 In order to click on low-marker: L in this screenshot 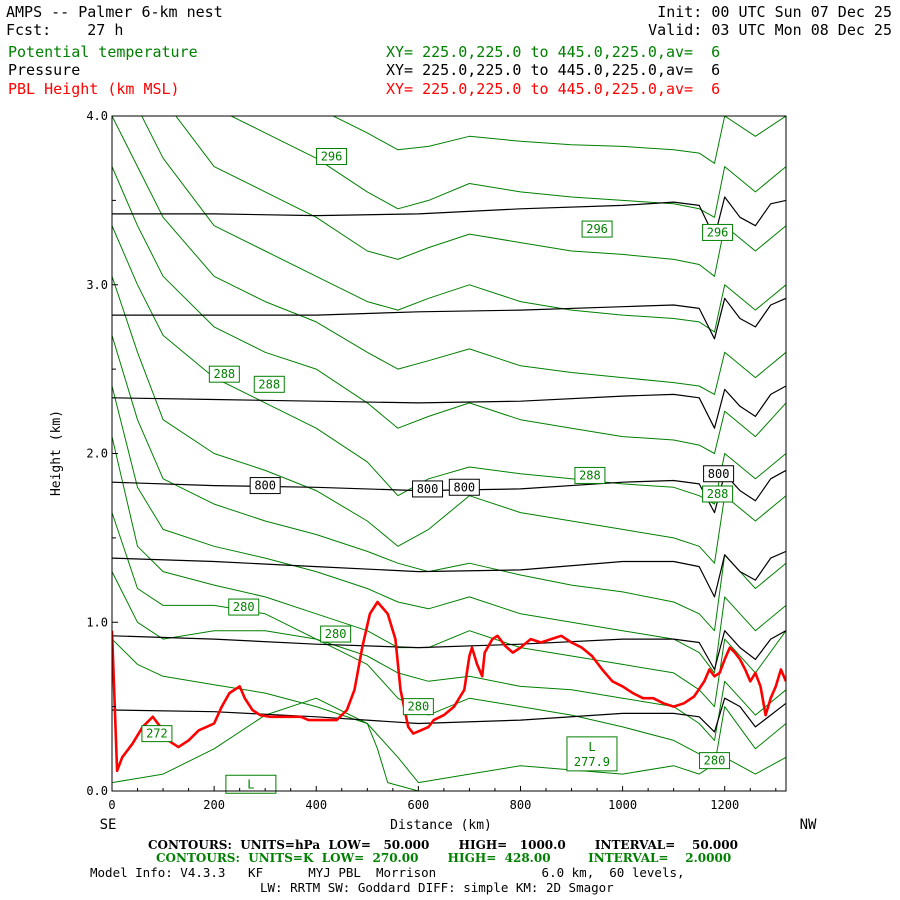, I will do `click(251, 784)`.